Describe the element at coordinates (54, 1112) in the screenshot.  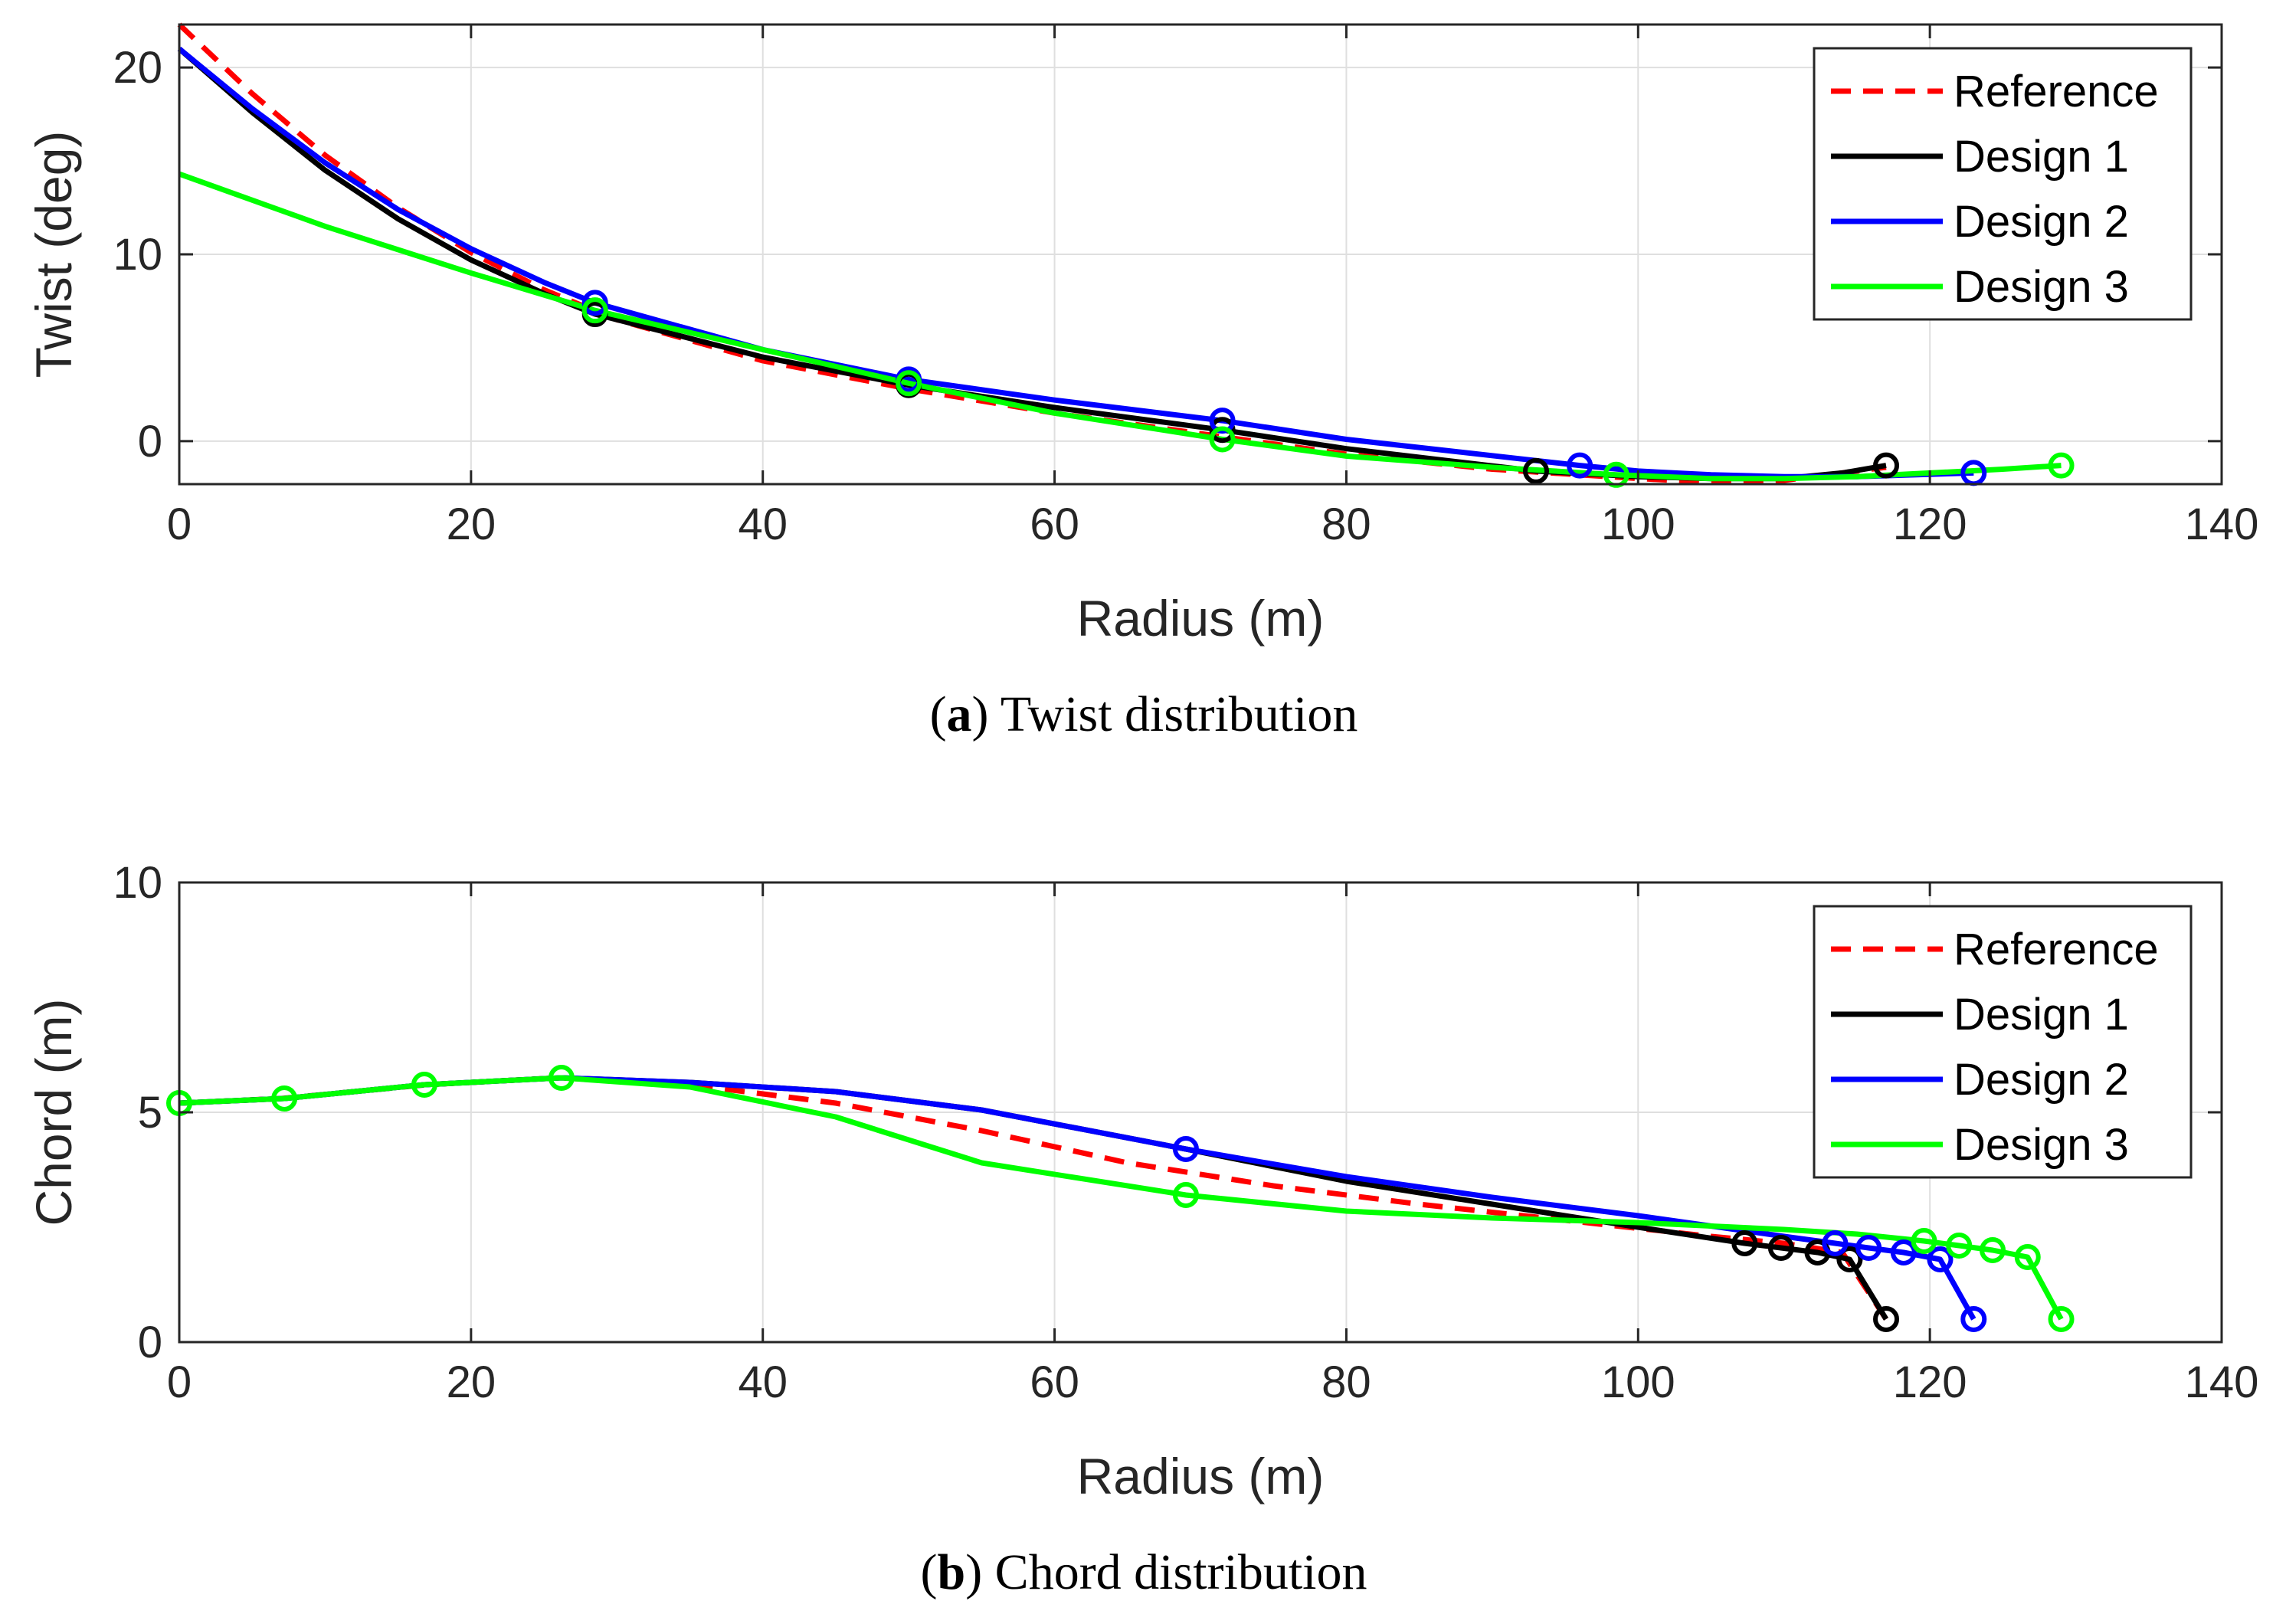
I see `chord-y-axis-title: Chord (m)` at that location.